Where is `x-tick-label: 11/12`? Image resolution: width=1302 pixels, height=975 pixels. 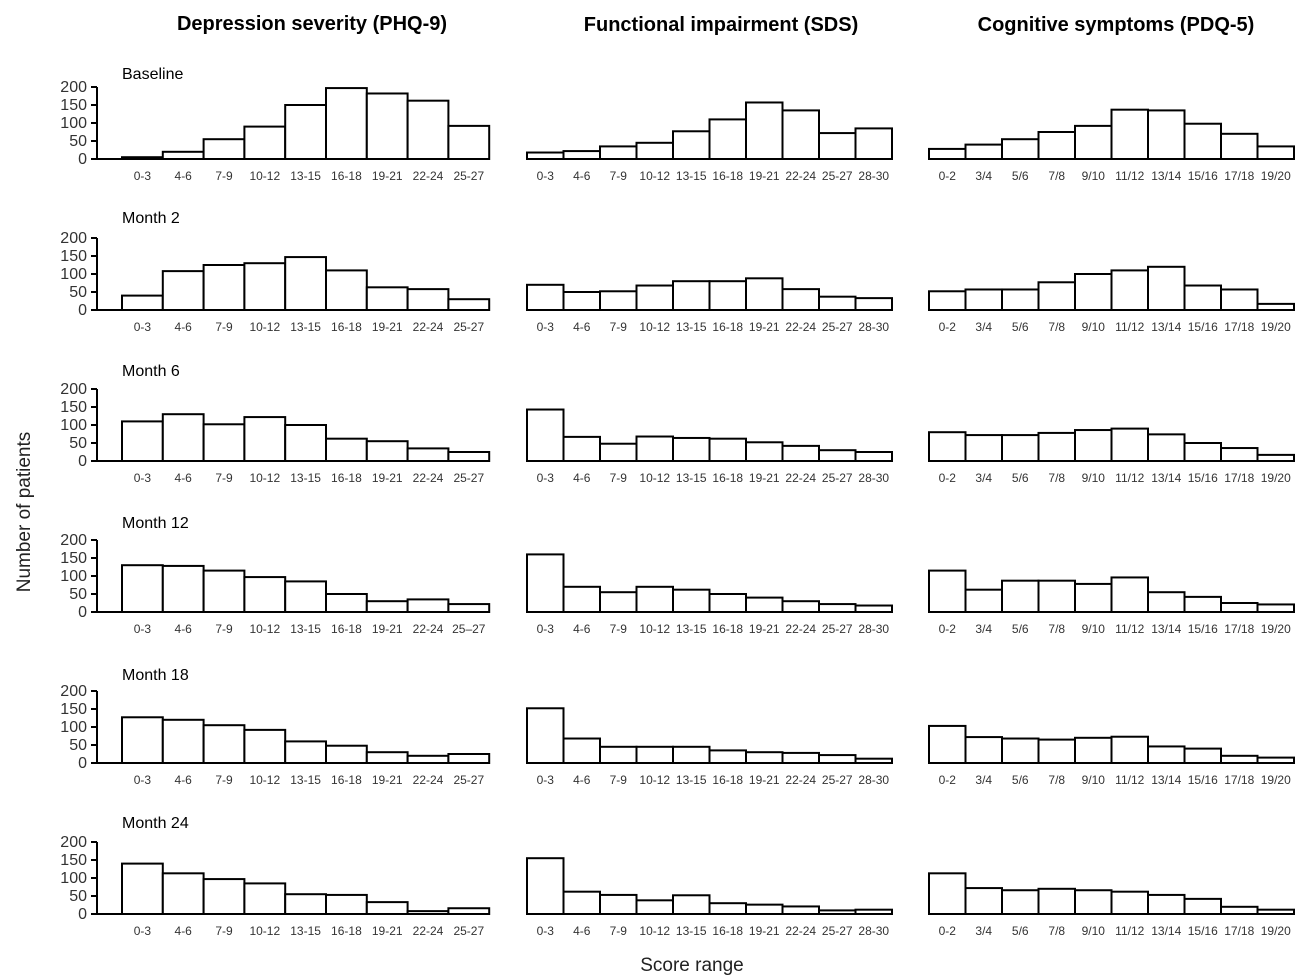
x-tick-label: 11/12 is located at coordinates (1129, 629).